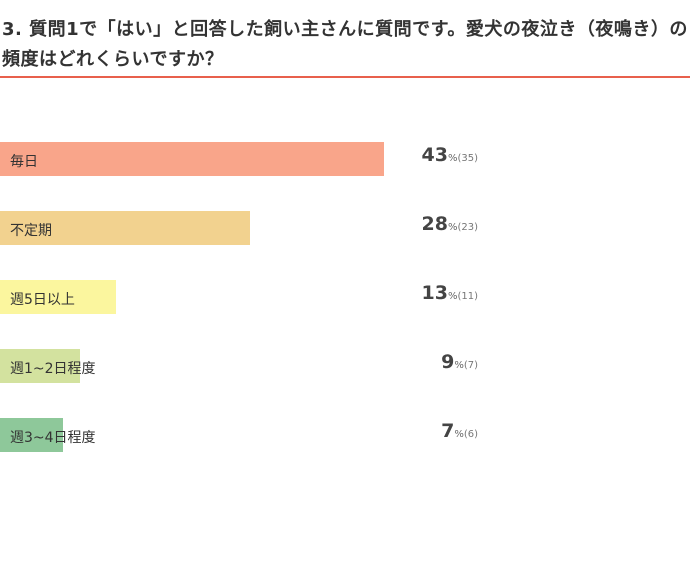 Image resolution: width=698 pixels, height=562 pixels. I want to click on respondent-count: (11), so click(467, 296).